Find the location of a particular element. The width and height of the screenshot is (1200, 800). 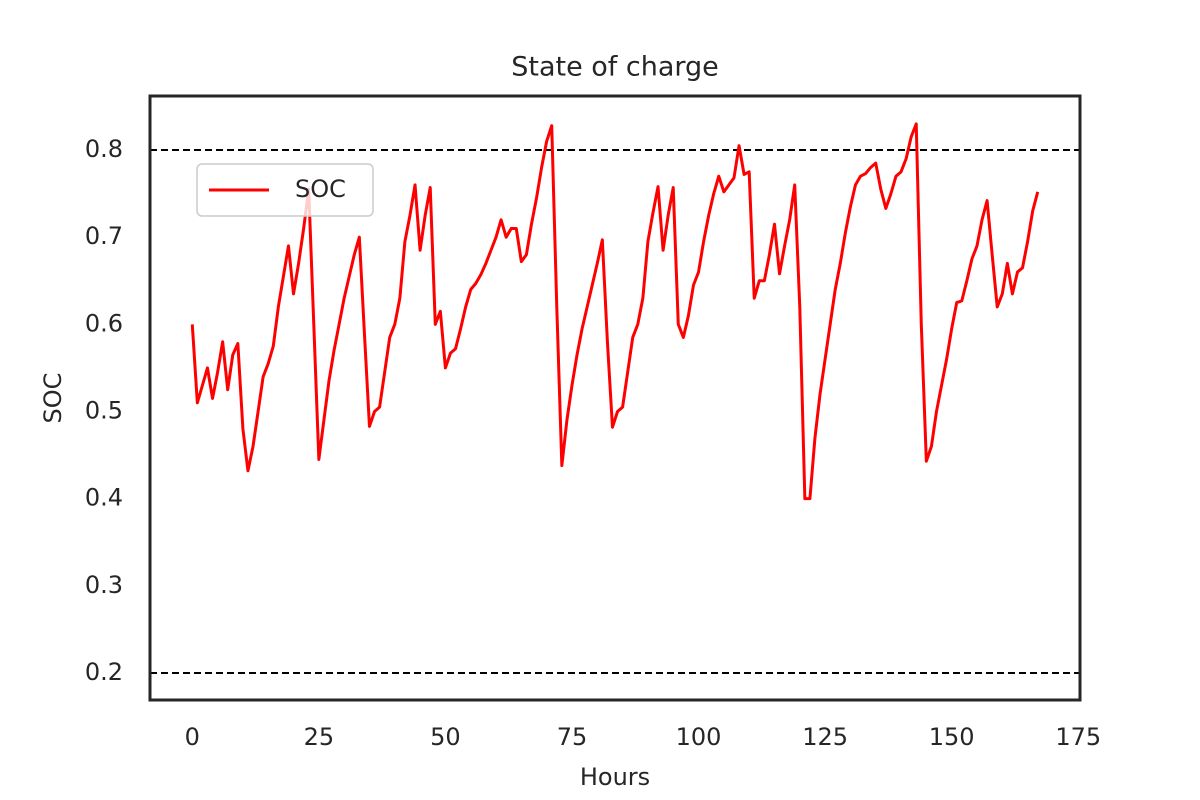

x-tick-label: 50 is located at coordinates (445, 737).